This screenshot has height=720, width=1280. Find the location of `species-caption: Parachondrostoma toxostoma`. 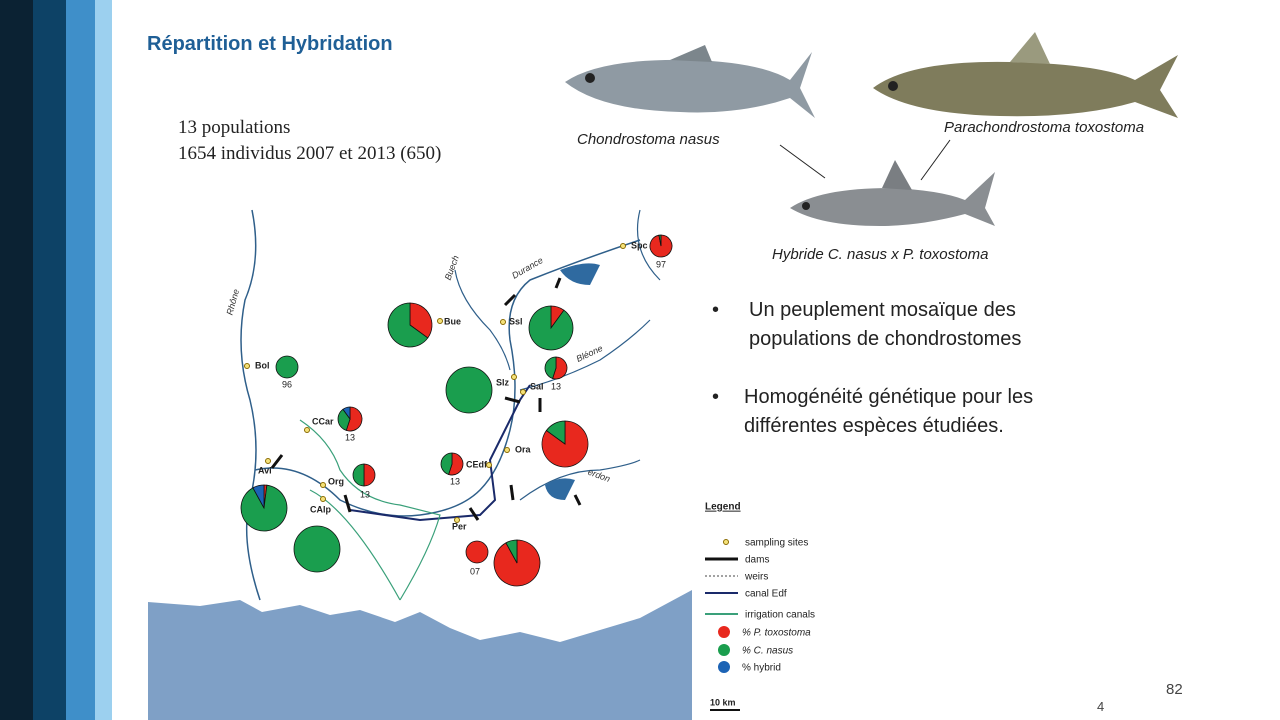

species-caption: Parachondrostoma toxostoma is located at coordinates (1044, 127).